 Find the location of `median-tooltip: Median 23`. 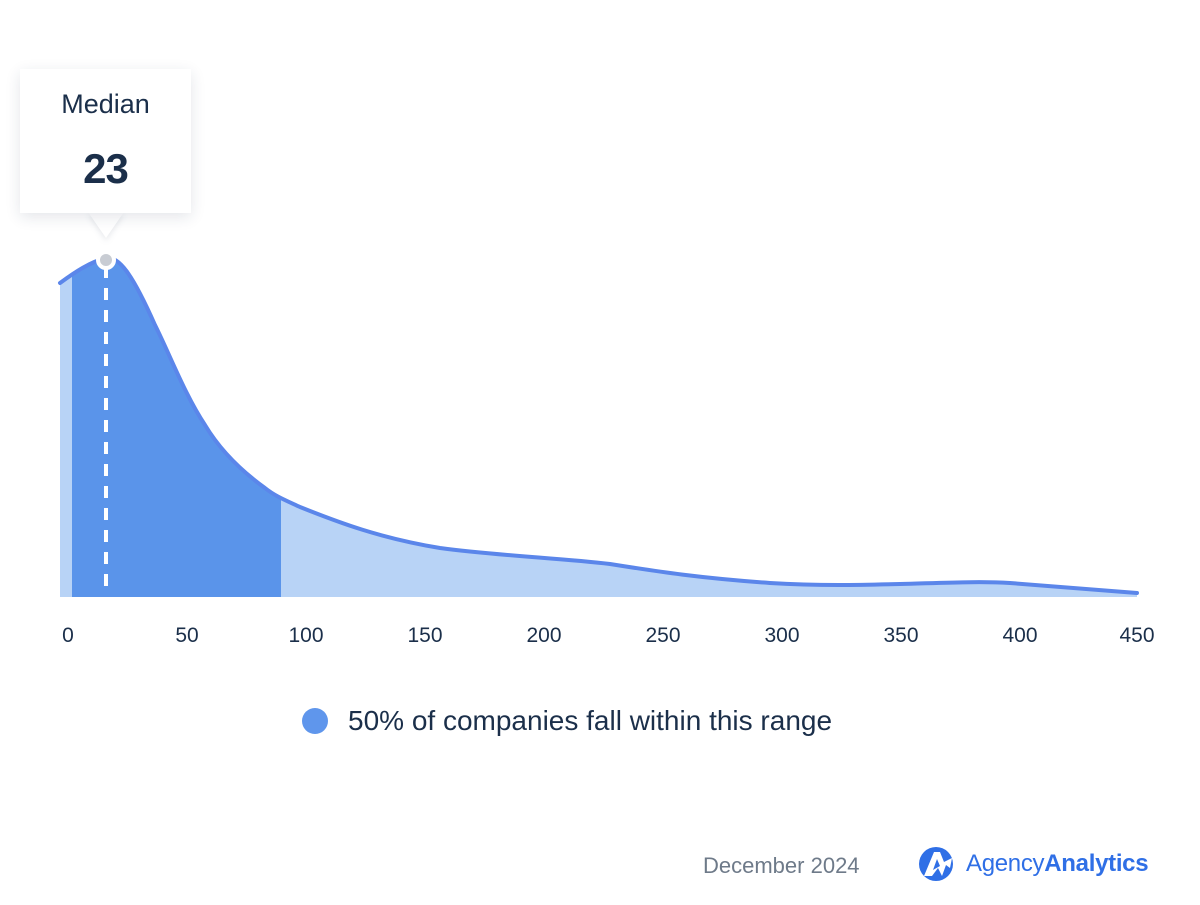

median-tooltip: Median 23 is located at coordinates (105, 141).